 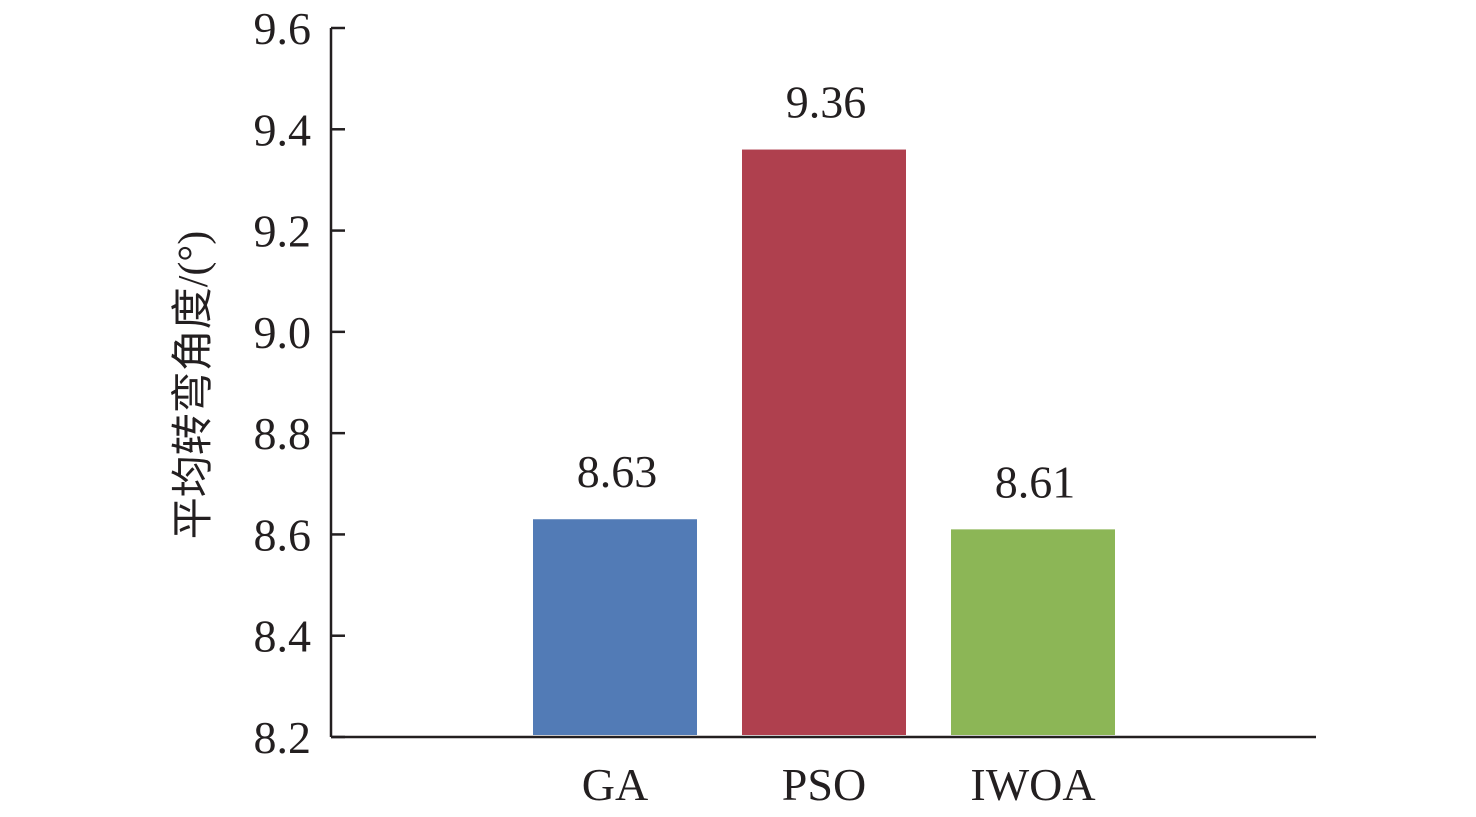 I want to click on bar-iwoa, so click(x=1033, y=632).